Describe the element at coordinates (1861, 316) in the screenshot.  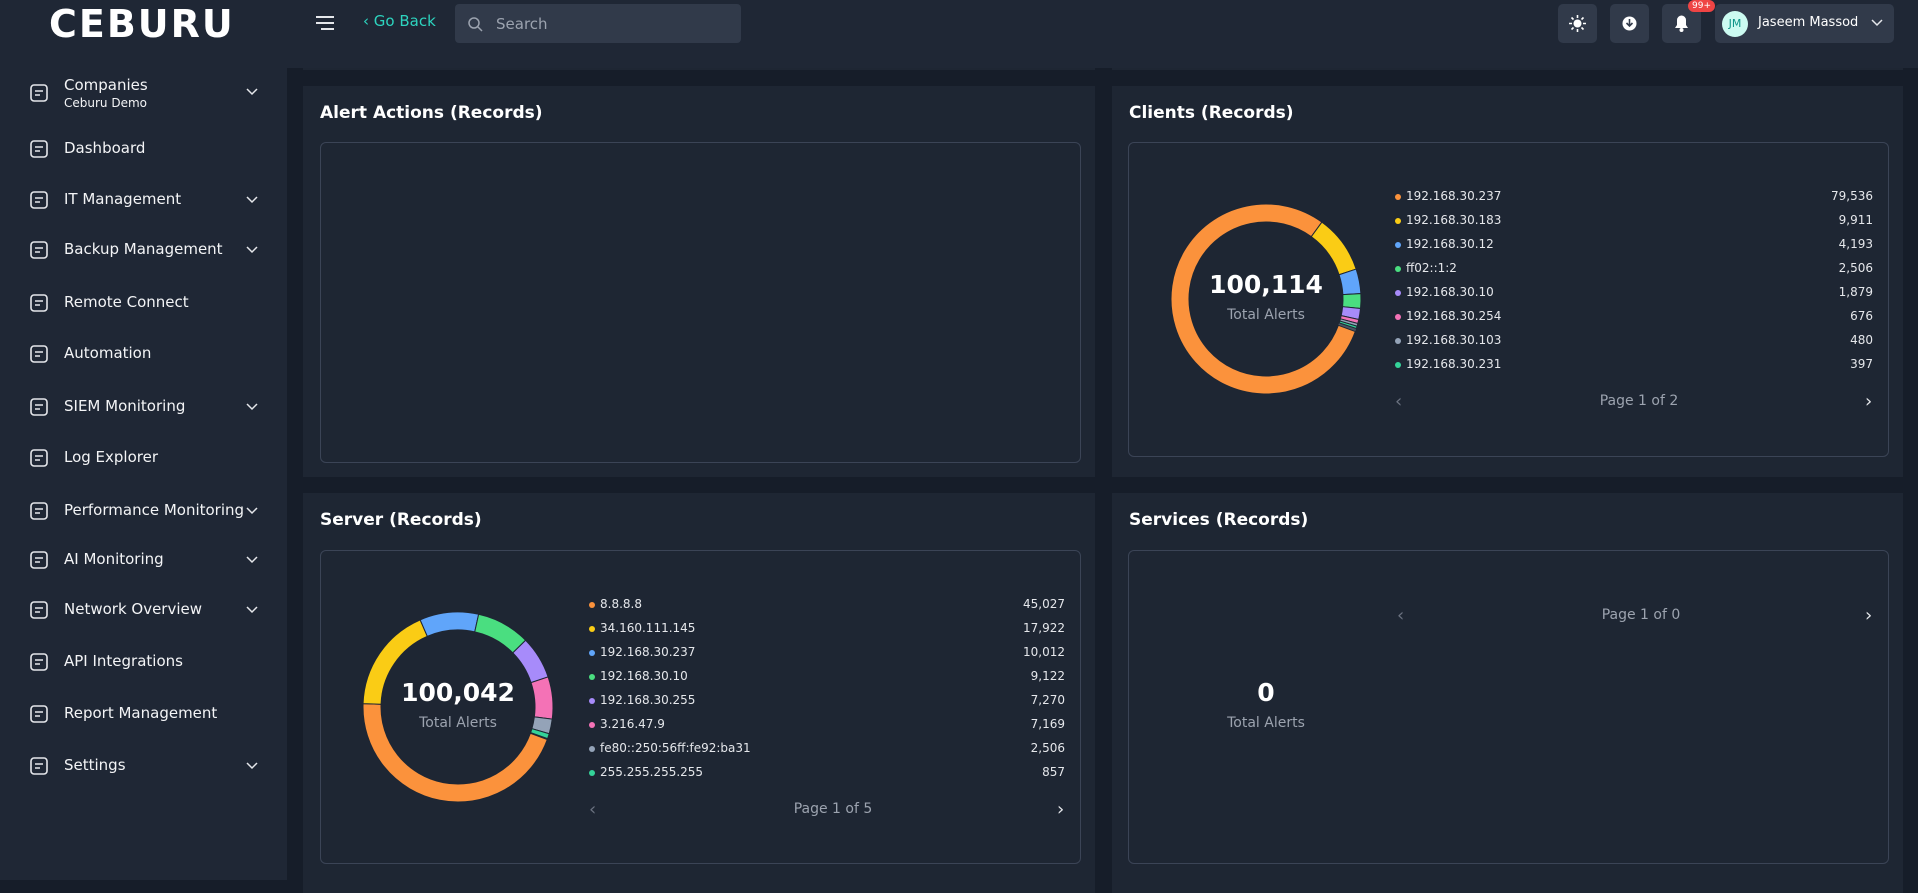
I see `legend-value: 676` at that location.